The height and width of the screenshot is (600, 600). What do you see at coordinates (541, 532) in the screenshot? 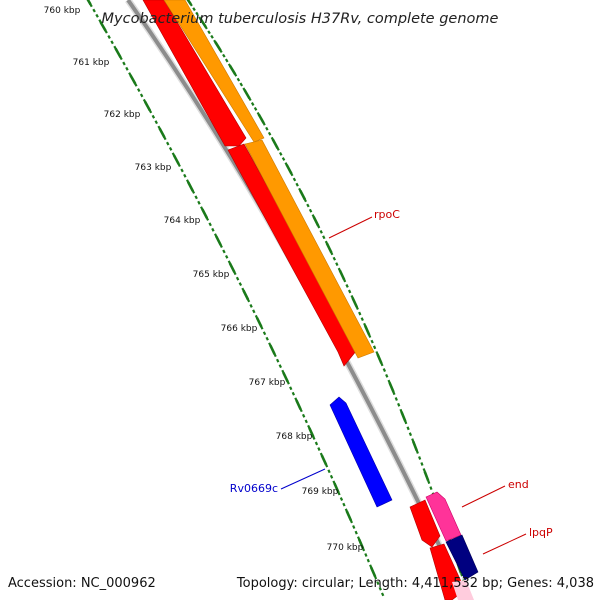
I see `label-lpqP: lpqP` at bounding box center [541, 532].